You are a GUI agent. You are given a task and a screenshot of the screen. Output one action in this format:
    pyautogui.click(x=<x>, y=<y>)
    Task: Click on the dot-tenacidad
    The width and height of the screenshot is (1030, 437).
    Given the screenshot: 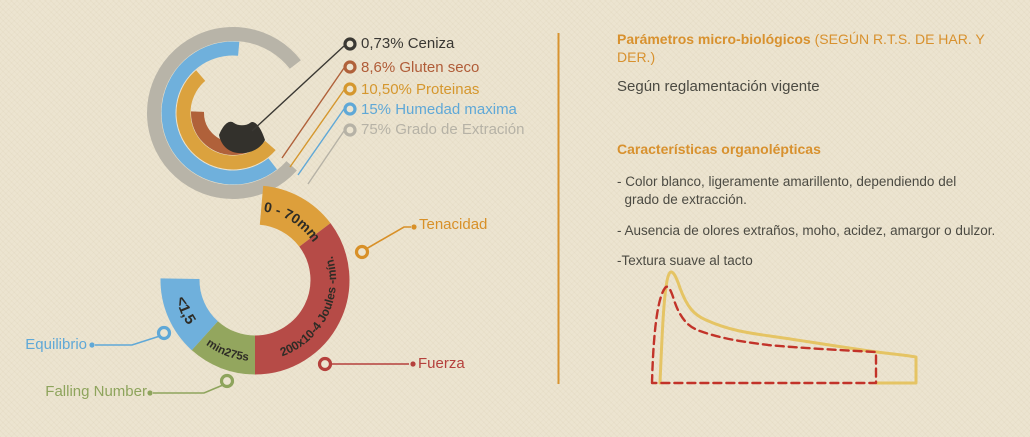 What is the action you would take?
    pyautogui.click(x=414, y=227)
    